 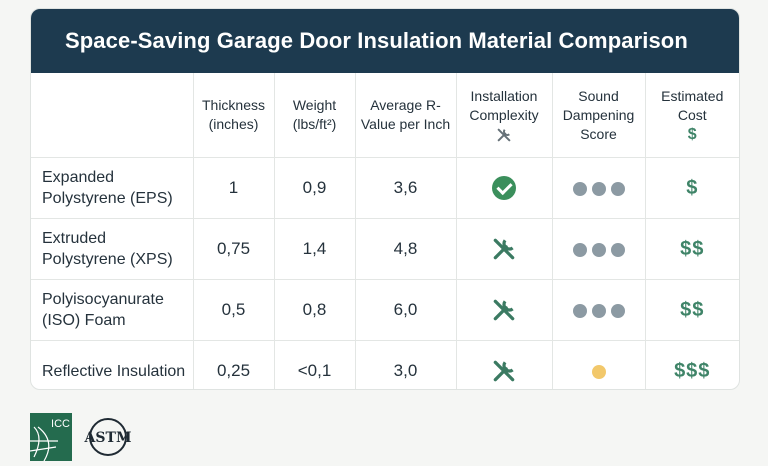 I want to click on cell-rvalue: 4,8, so click(x=406, y=249).